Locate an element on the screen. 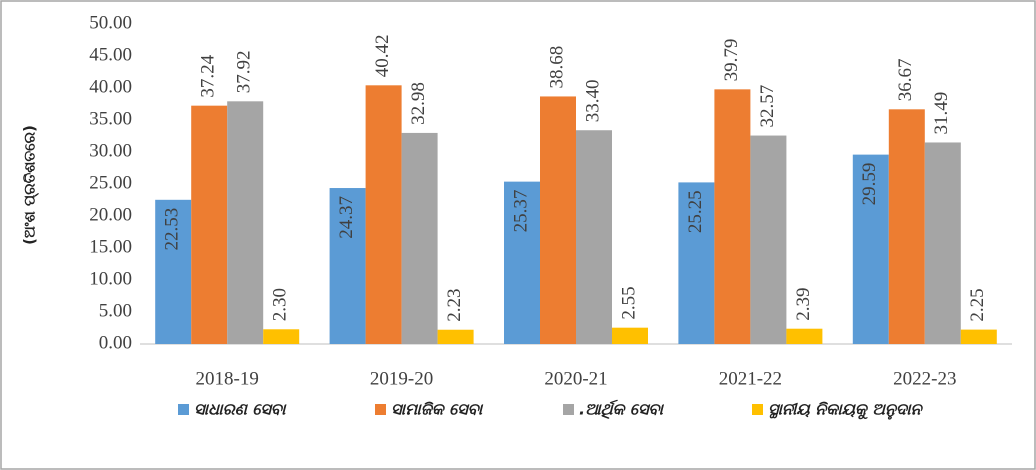 This screenshot has width=1036, height=470. data-label: 32.57 is located at coordinates (767, 106).